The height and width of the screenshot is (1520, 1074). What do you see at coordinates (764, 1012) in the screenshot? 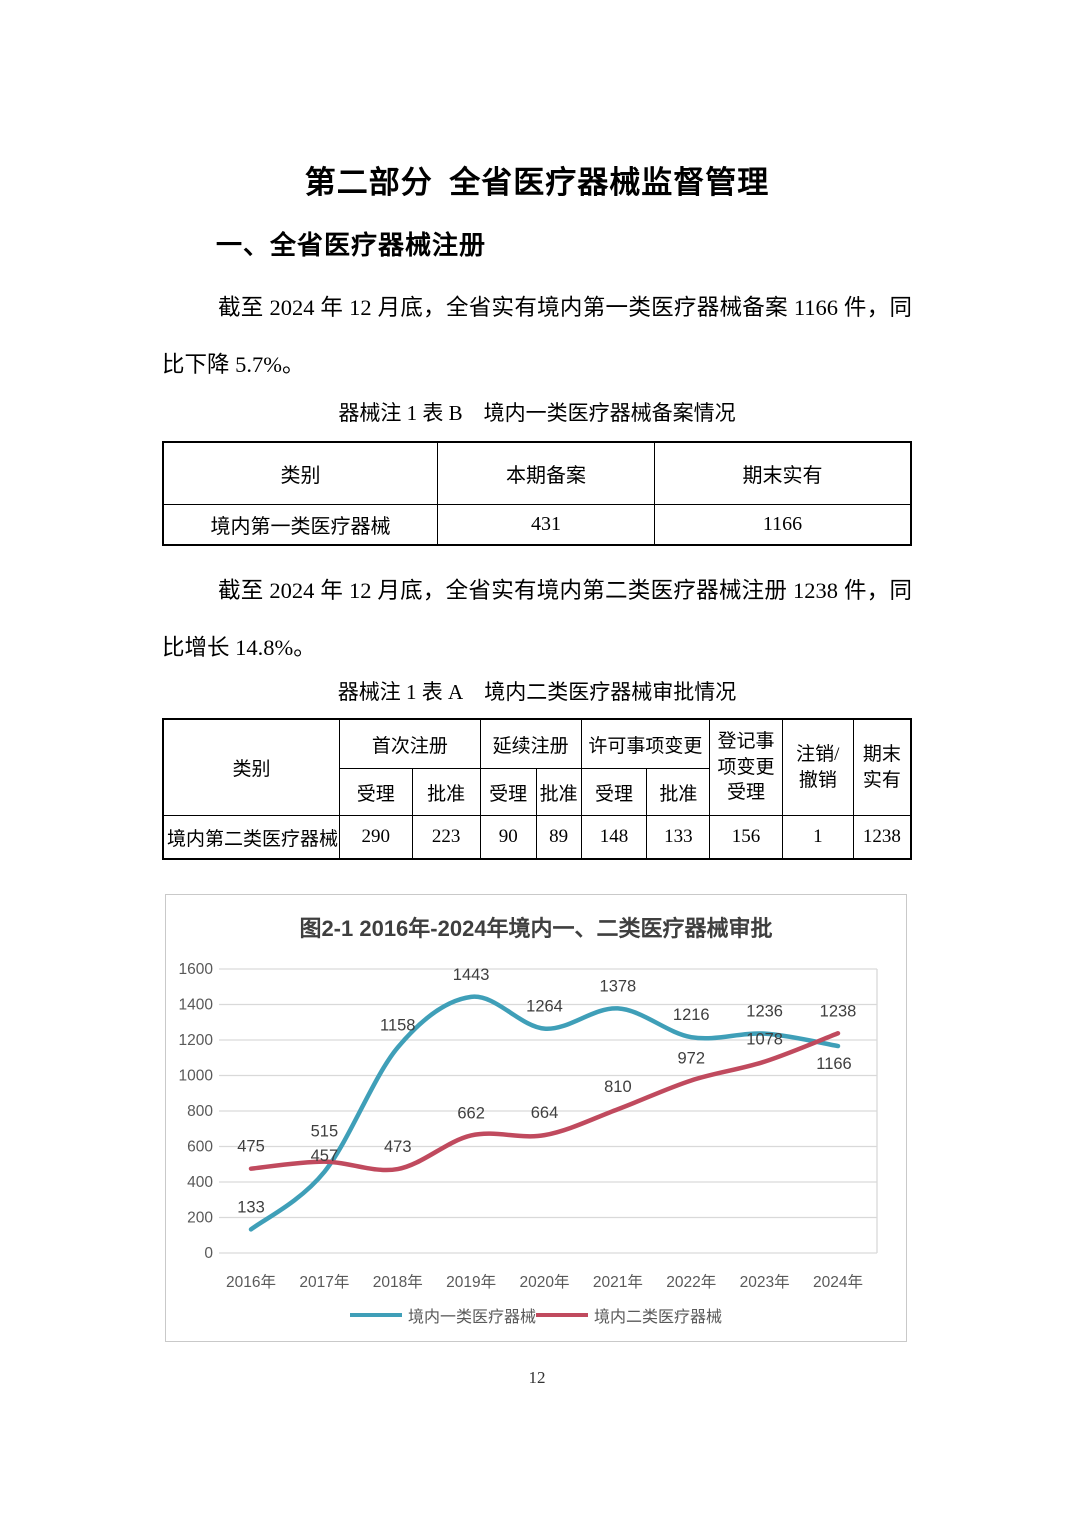
I see `data-label: 1236` at bounding box center [764, 1012].